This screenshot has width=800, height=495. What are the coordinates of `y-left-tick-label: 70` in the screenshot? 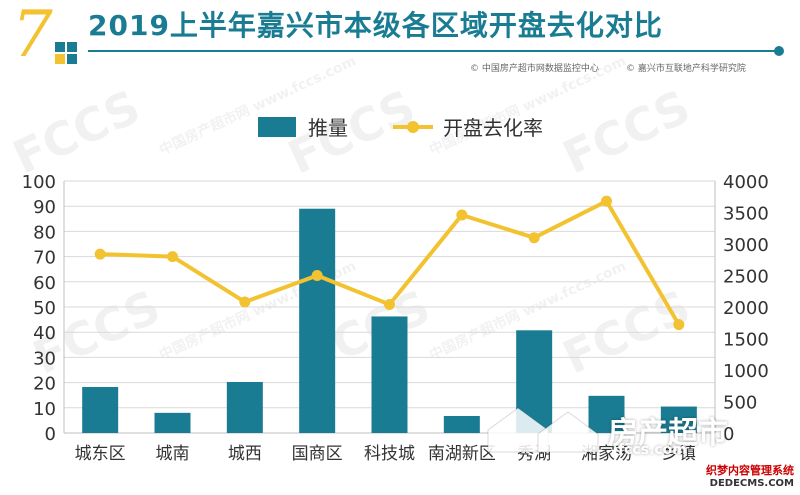 It's located at (44, 258).